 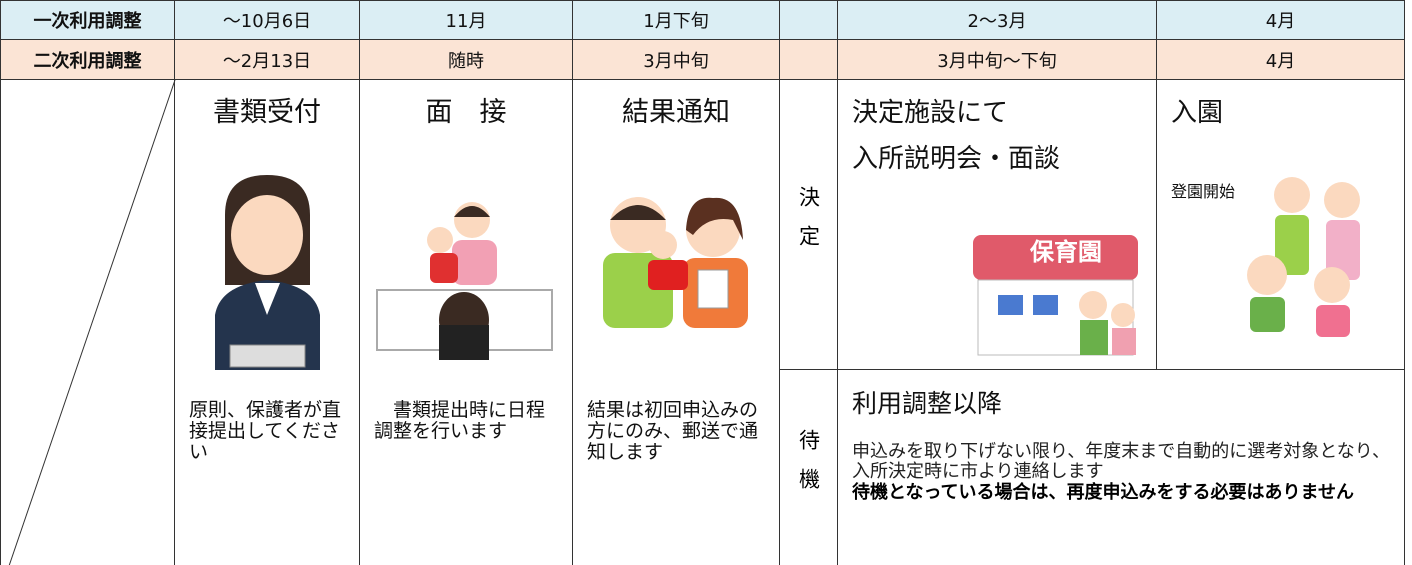 I want to click on step-title: 面 接, so click(x=466, y=112).